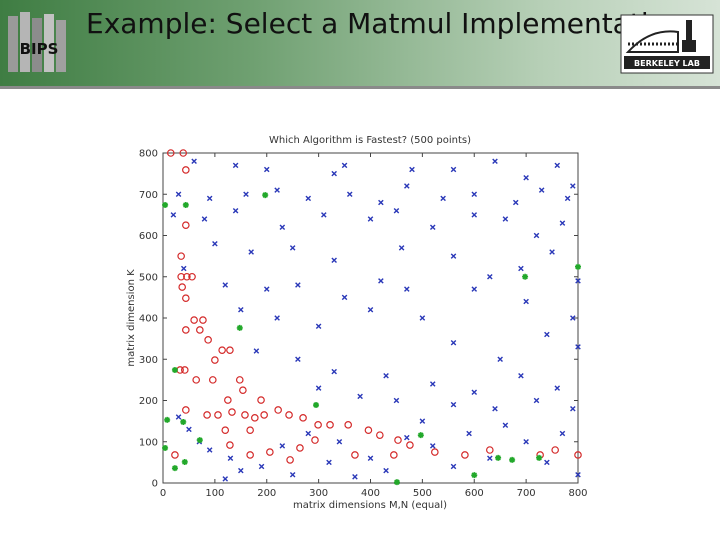  Describe the element at coordinates (148, 154) in the screenshot. I see `y-tick-label: 800` at that location.